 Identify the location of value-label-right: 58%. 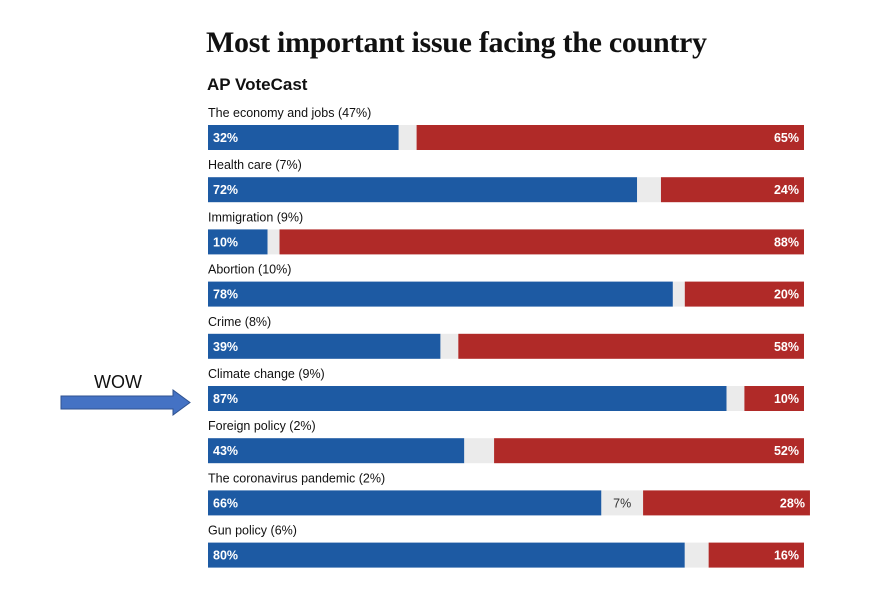
(786, 347).